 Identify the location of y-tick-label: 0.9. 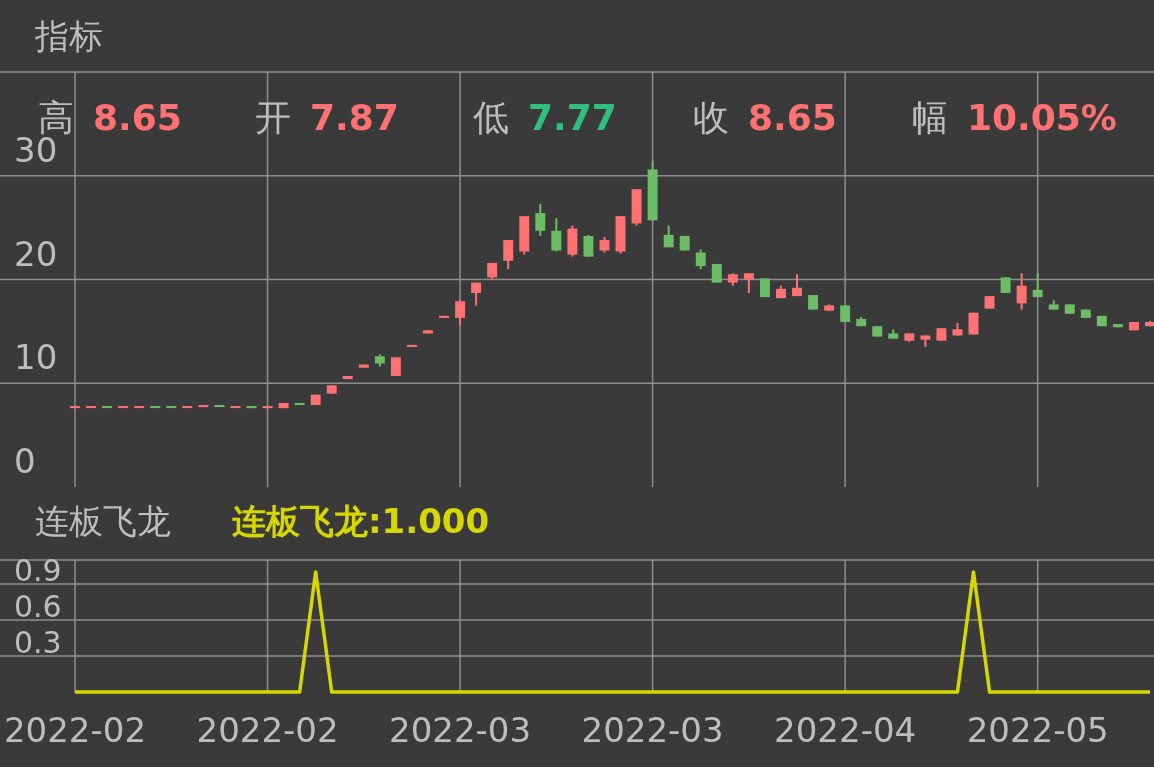
(38, 570).